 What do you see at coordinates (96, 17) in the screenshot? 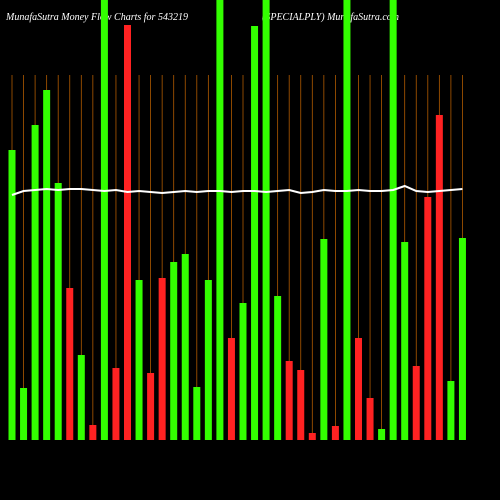
I see `chart-title: MunafaSutra Money Flow Charts for 543219` at bounding box center [96, 17].